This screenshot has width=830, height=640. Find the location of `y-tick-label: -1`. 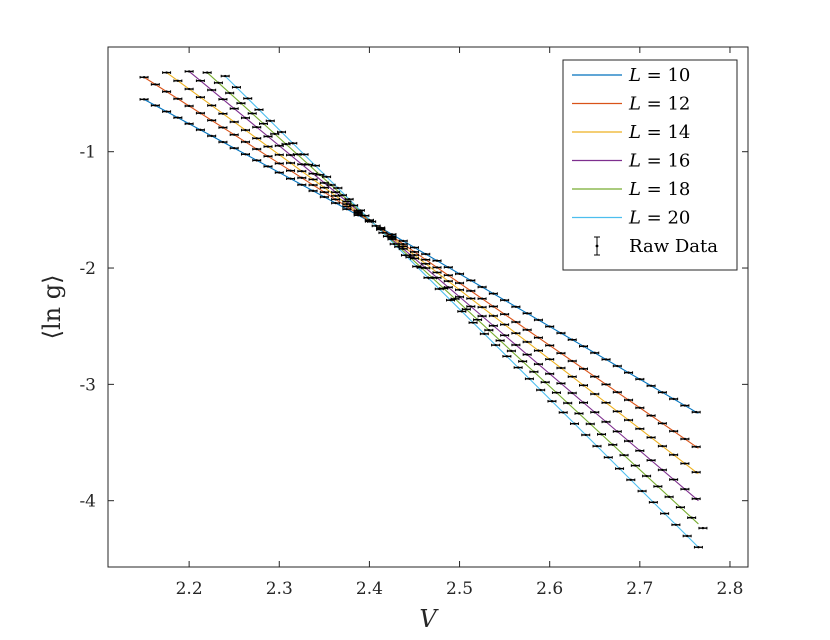

y-tick-label: -1 is located at coordinates (87, 153).